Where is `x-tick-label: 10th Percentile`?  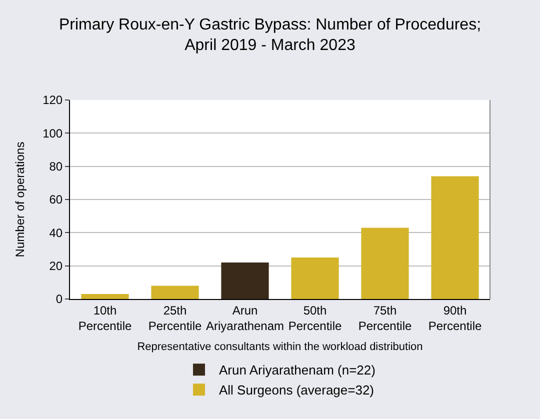
x-tick-label: 10th Percentile is located at coordinates (105, 318).